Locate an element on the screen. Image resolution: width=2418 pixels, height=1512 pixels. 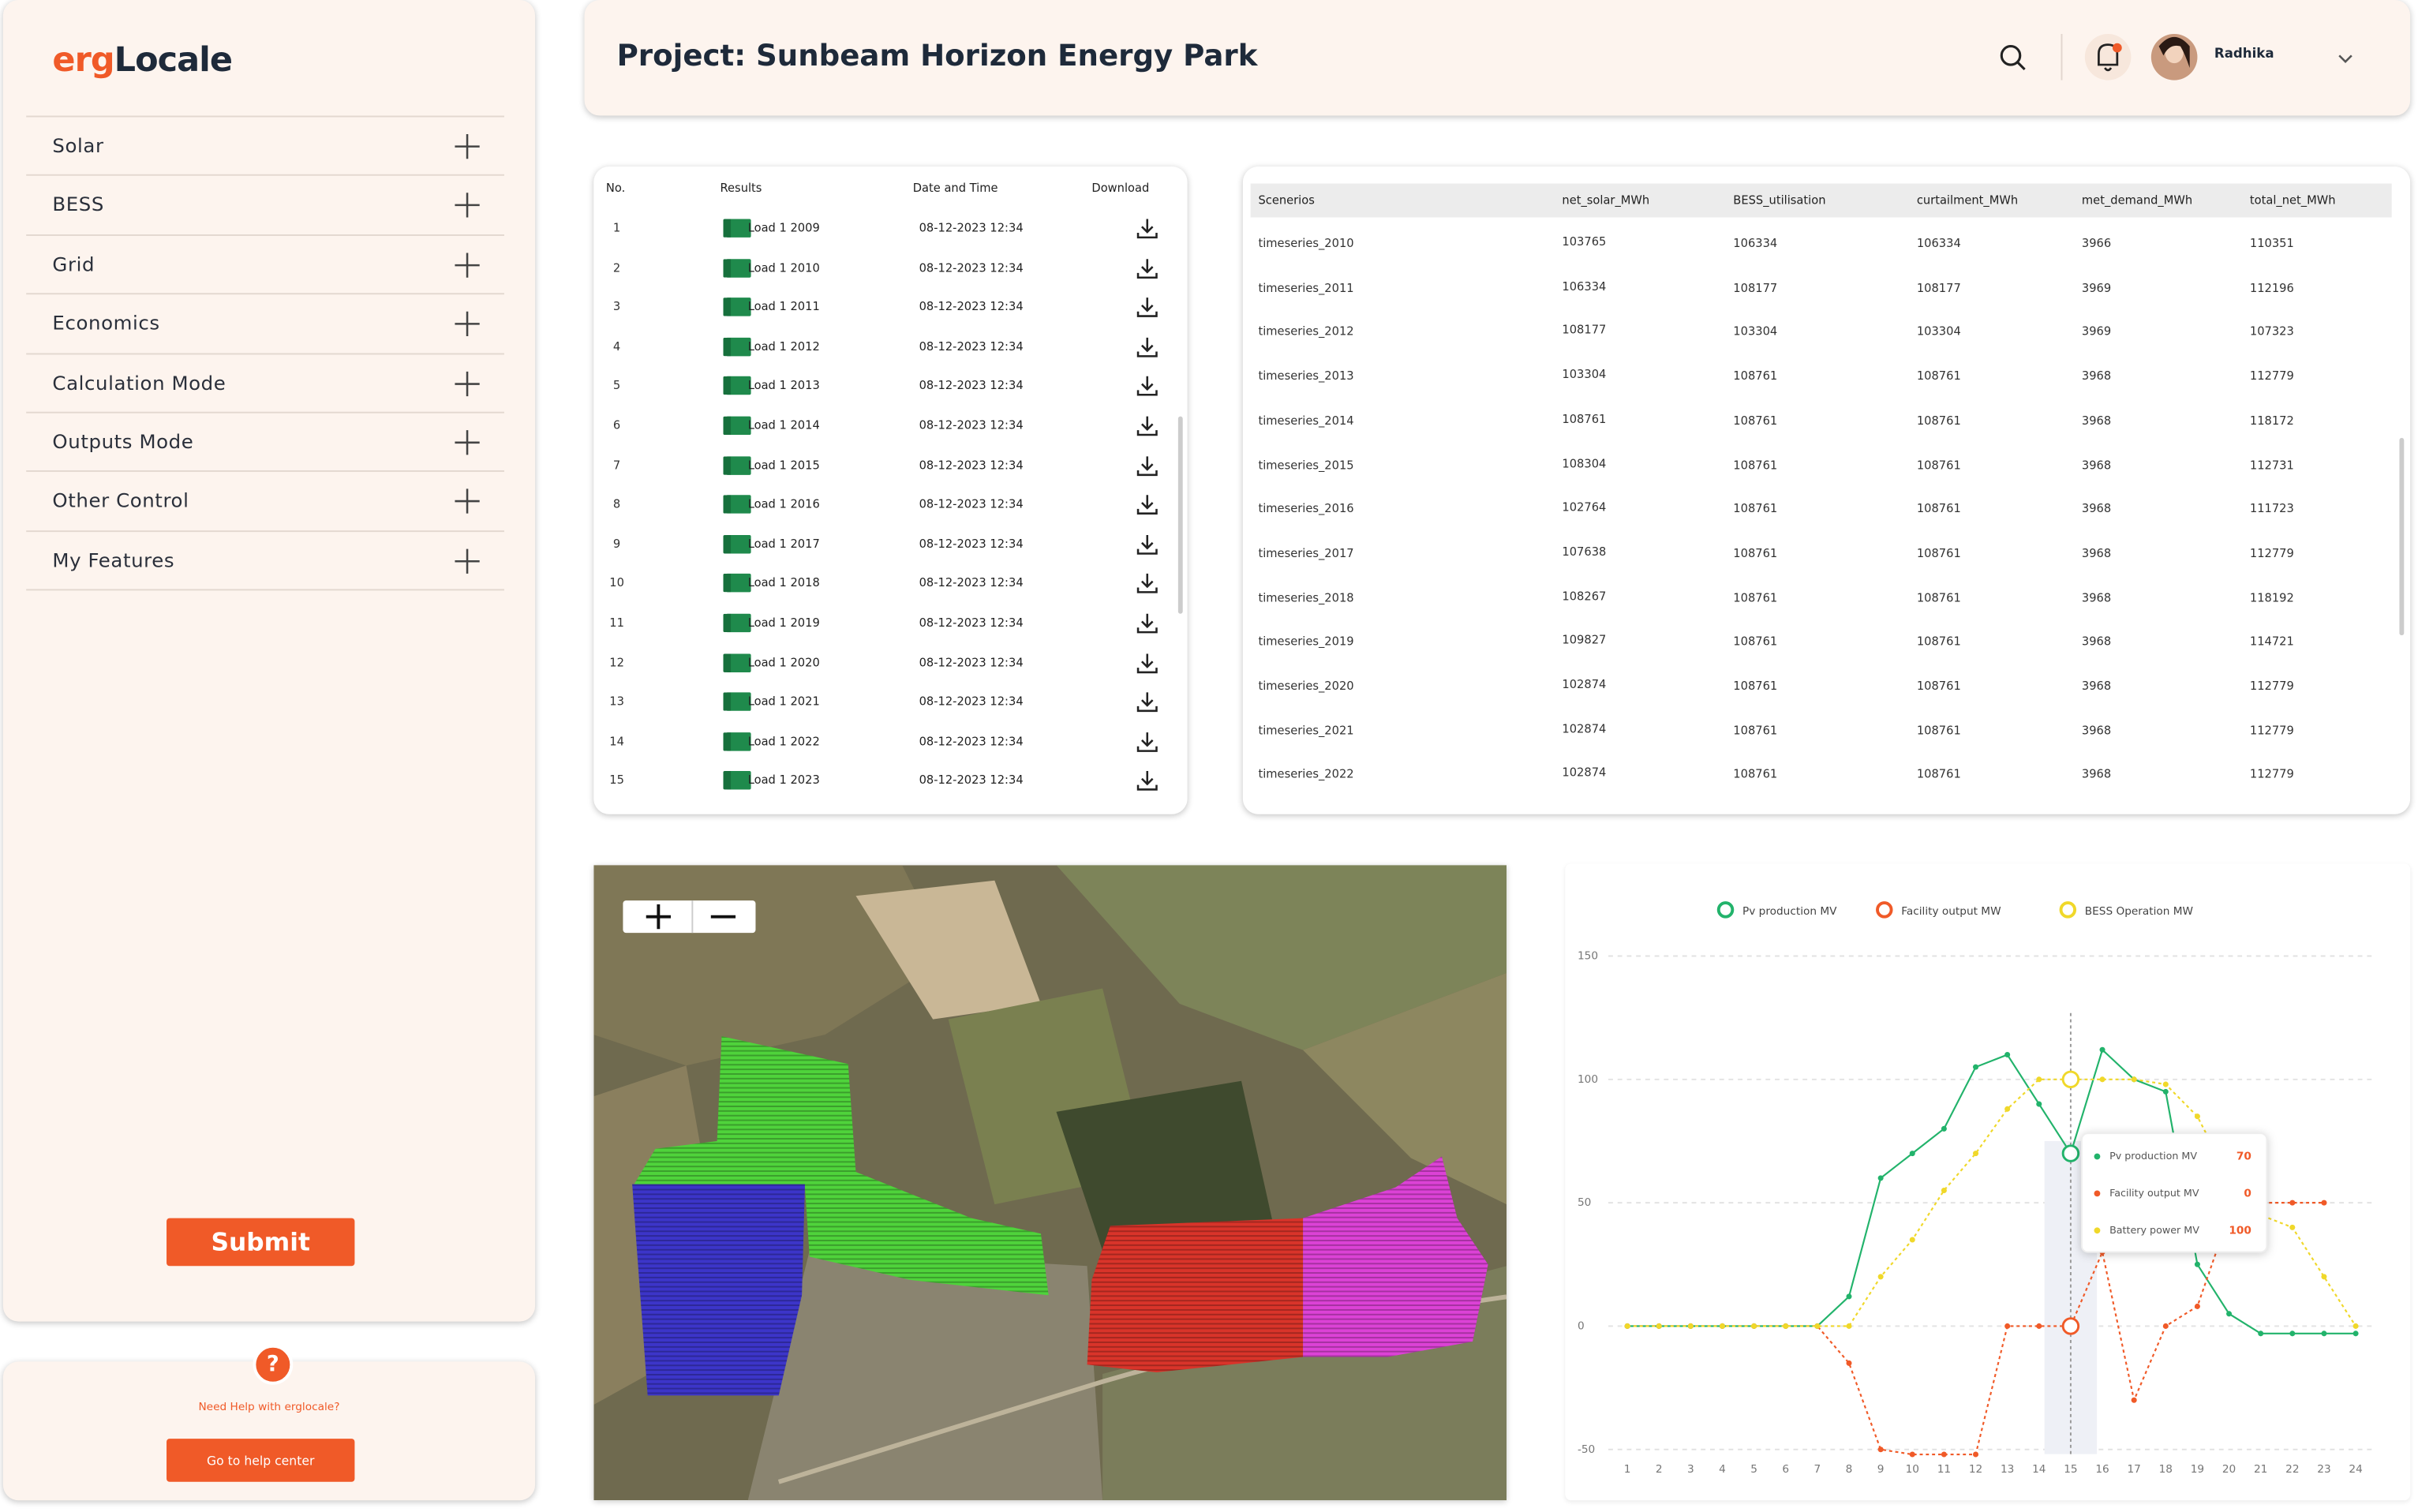
menu-item: Other Control is located at coordinates (265, 501).